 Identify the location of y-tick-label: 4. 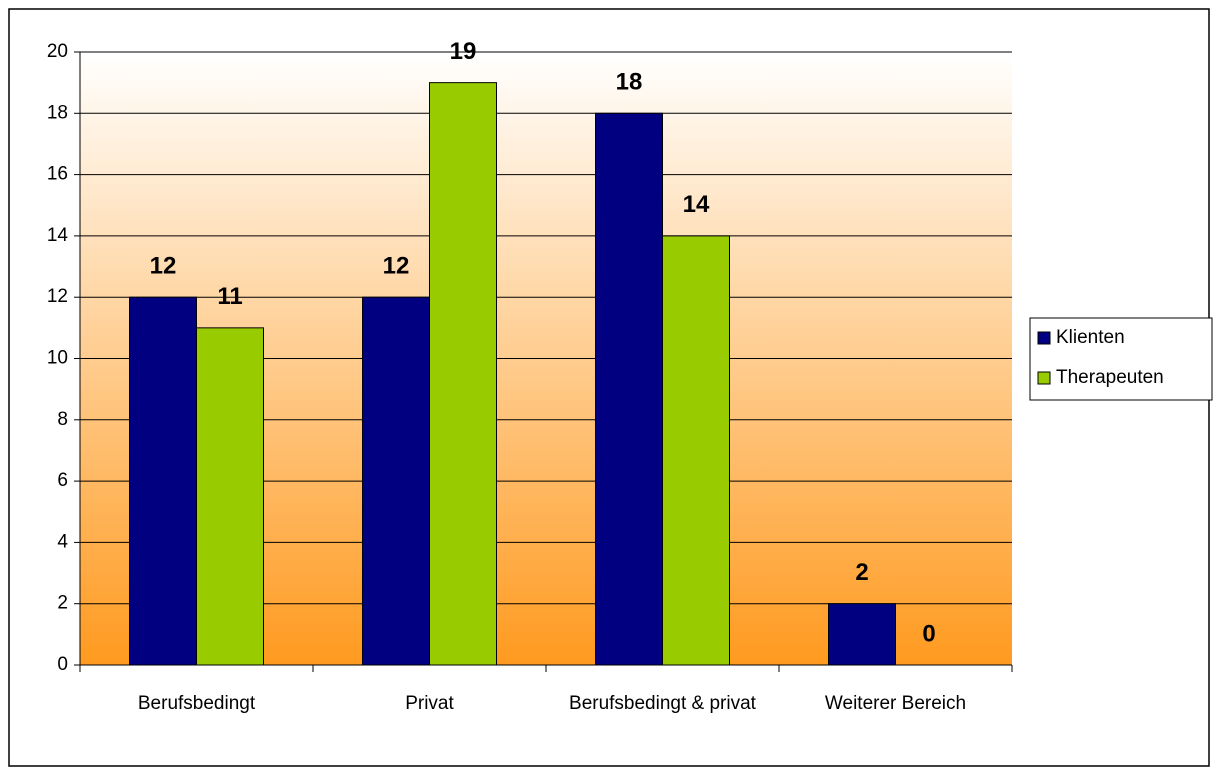
(62, 541).